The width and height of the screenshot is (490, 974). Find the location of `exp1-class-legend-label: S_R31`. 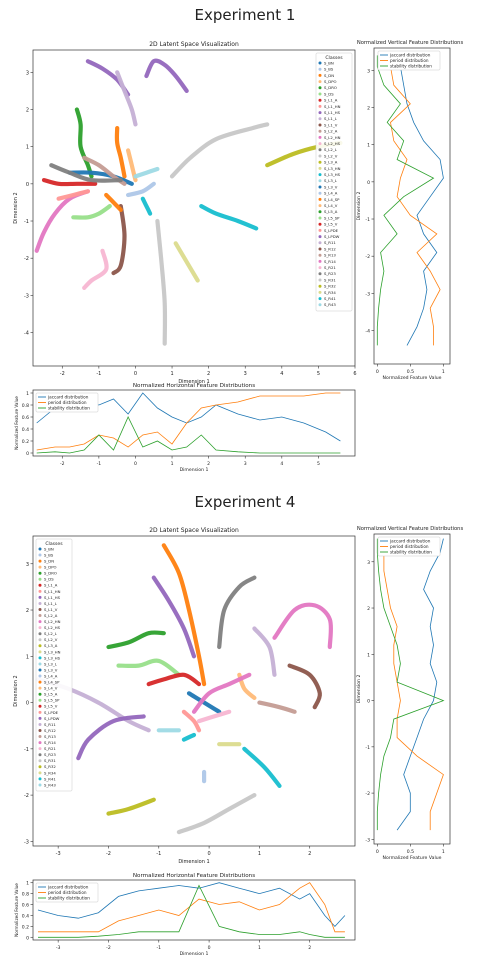

exp1-class-legend-label: S_R31 is located at coordinates (330, 279).